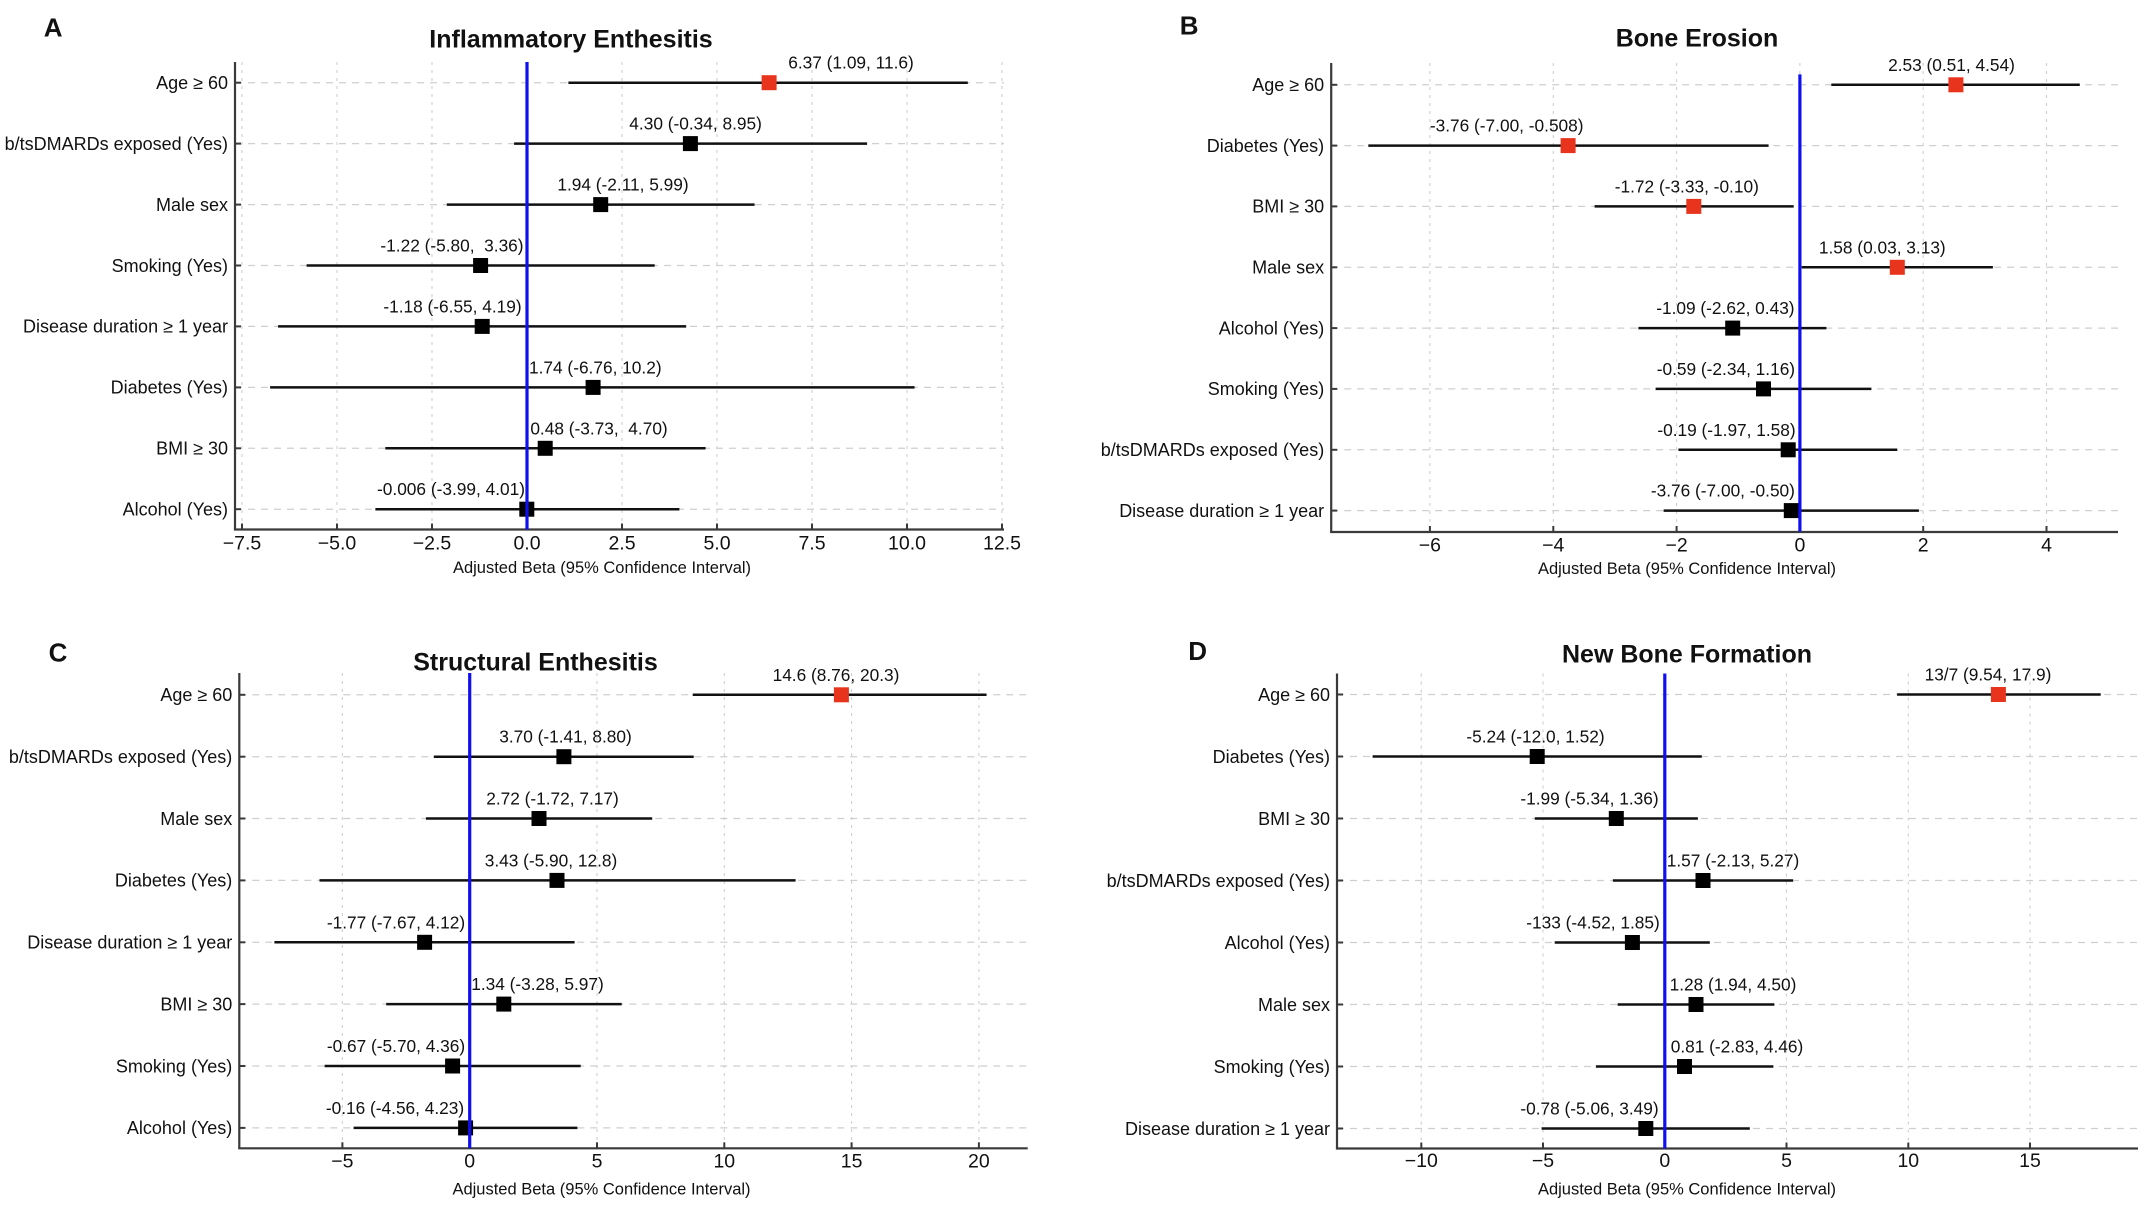 The width and height of the screenshot is (2144, 1206). Describe the element at coordinates (451, 246) in the screenshot. I see `svg-text: -1.22 (-5.80, 3.36)` at that location.